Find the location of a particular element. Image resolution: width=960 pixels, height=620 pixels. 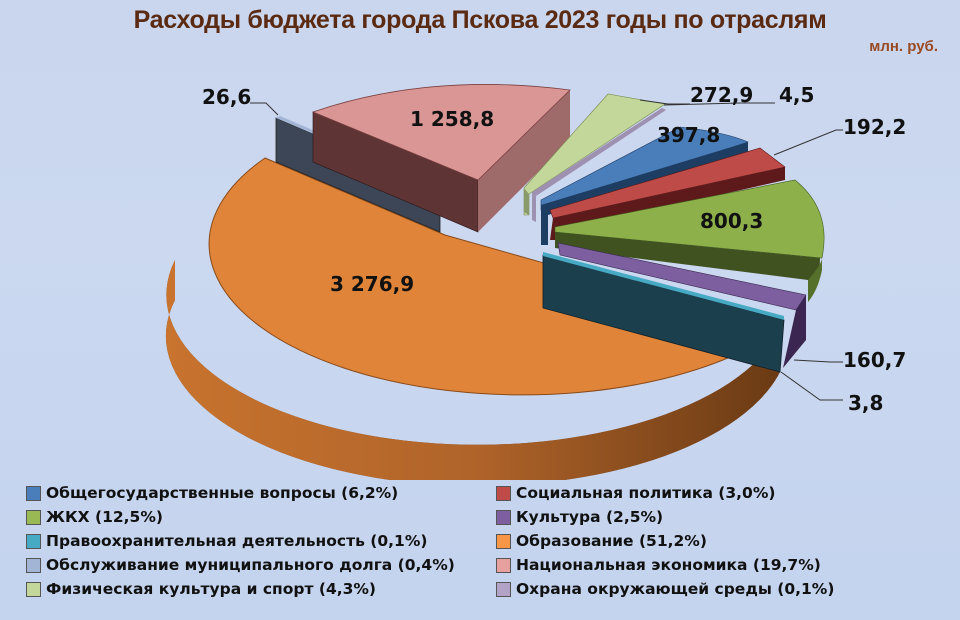

legend-item-national-economy: Национальная экономика (19,7%) is located at coordinates (721, 565).